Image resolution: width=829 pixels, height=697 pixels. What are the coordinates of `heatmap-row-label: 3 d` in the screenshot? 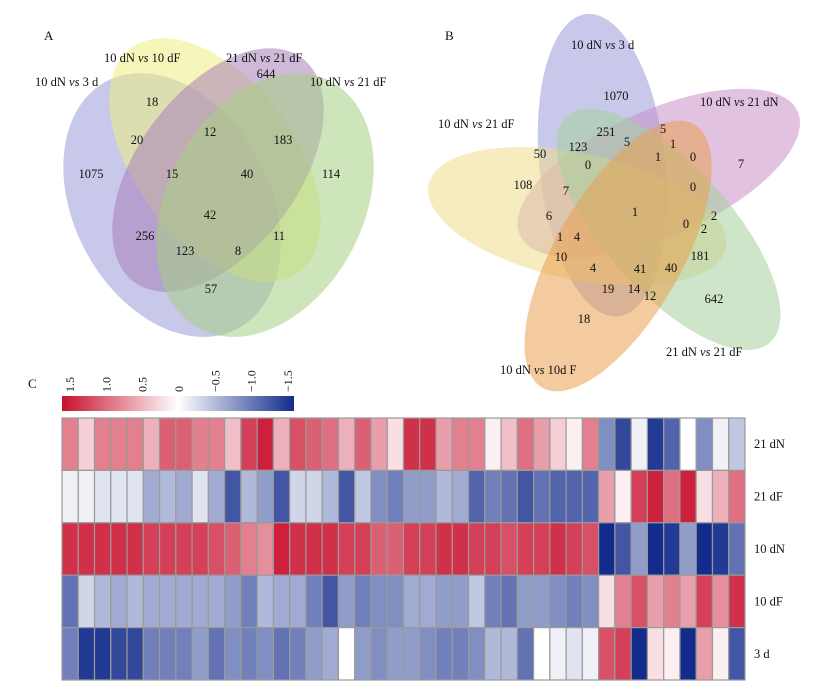 It's located at (762, 654).